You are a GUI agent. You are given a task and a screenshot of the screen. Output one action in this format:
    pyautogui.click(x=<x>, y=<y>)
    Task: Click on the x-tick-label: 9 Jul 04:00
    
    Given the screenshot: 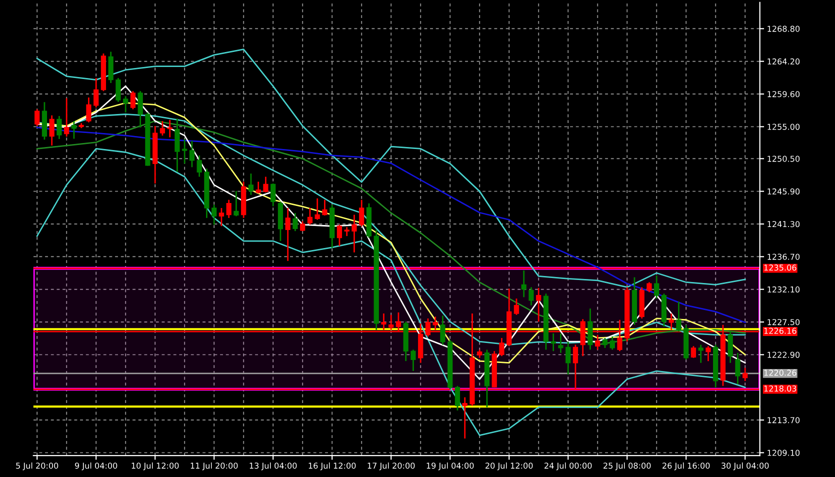 What is the action you would take?
    pyautogui.click(x=96, y=466)
    